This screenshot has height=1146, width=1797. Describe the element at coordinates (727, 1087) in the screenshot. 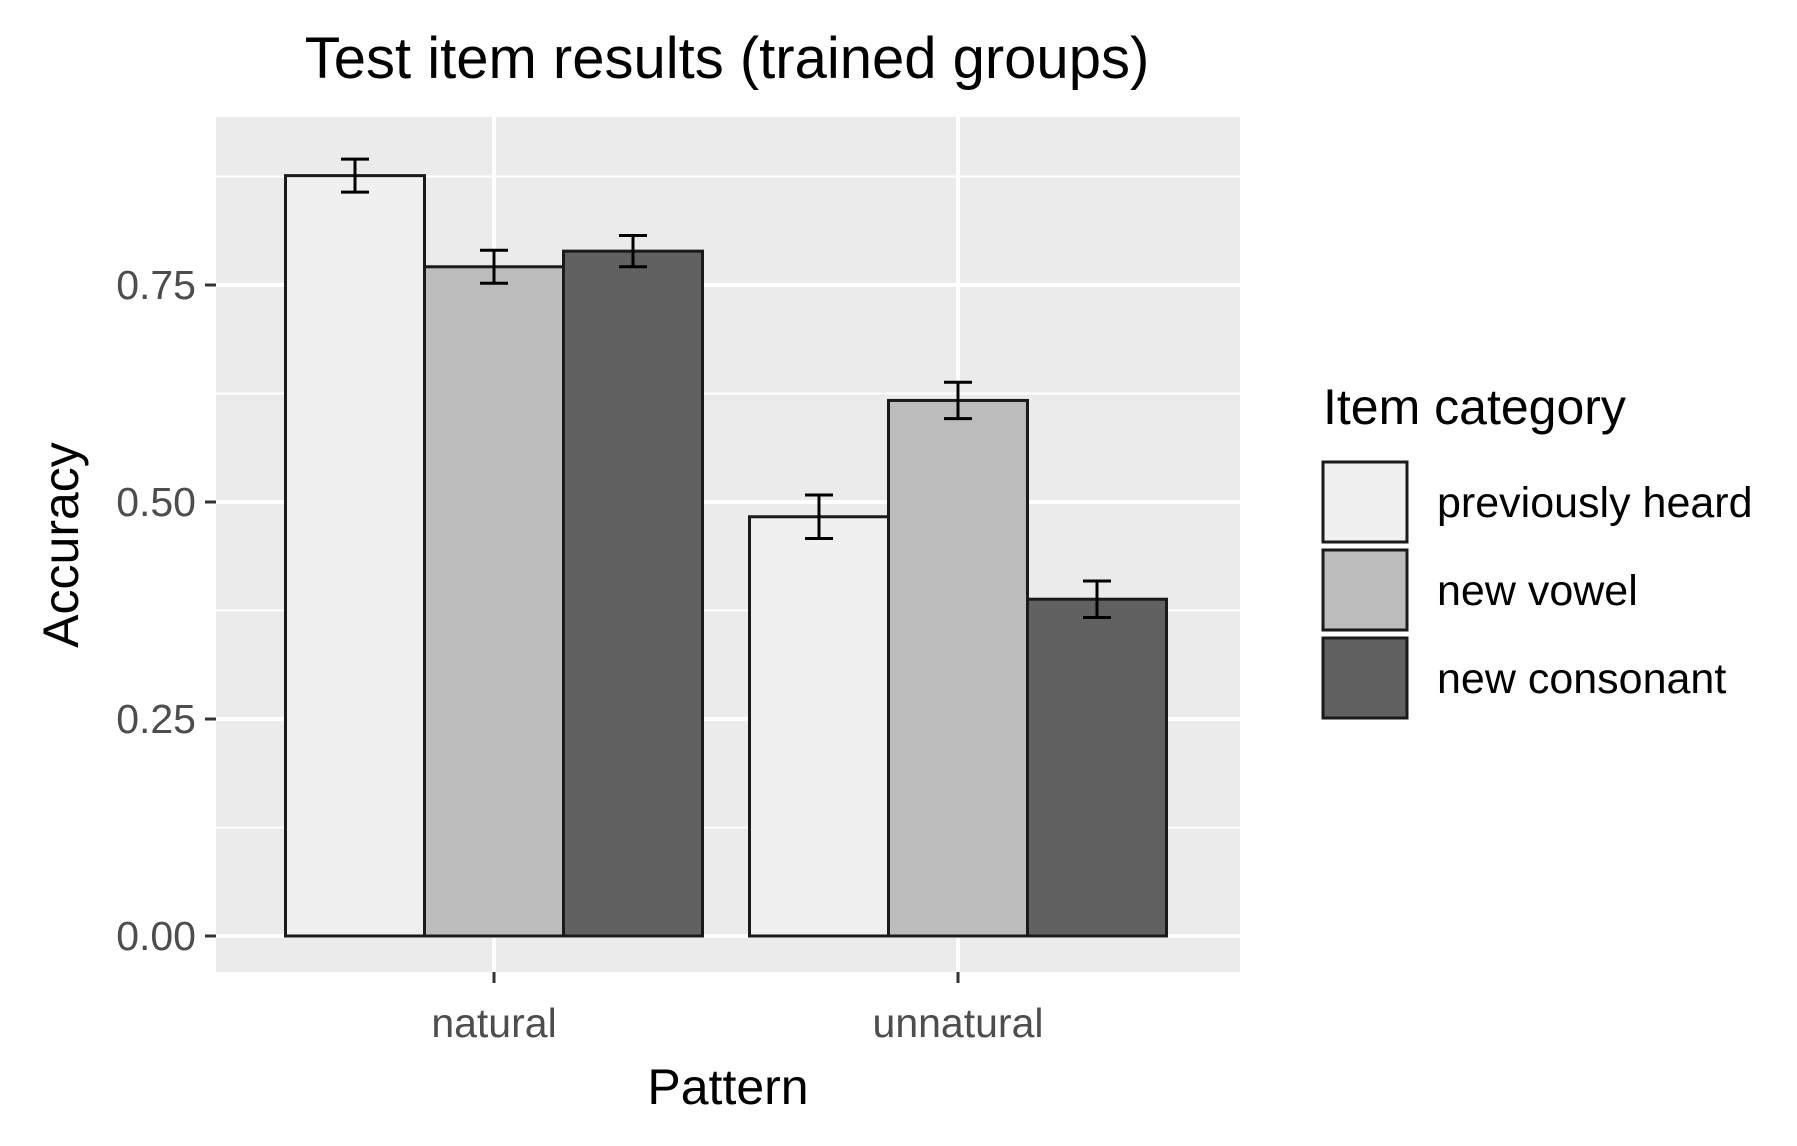

I see `x-axis-title: Pattern` at that location.